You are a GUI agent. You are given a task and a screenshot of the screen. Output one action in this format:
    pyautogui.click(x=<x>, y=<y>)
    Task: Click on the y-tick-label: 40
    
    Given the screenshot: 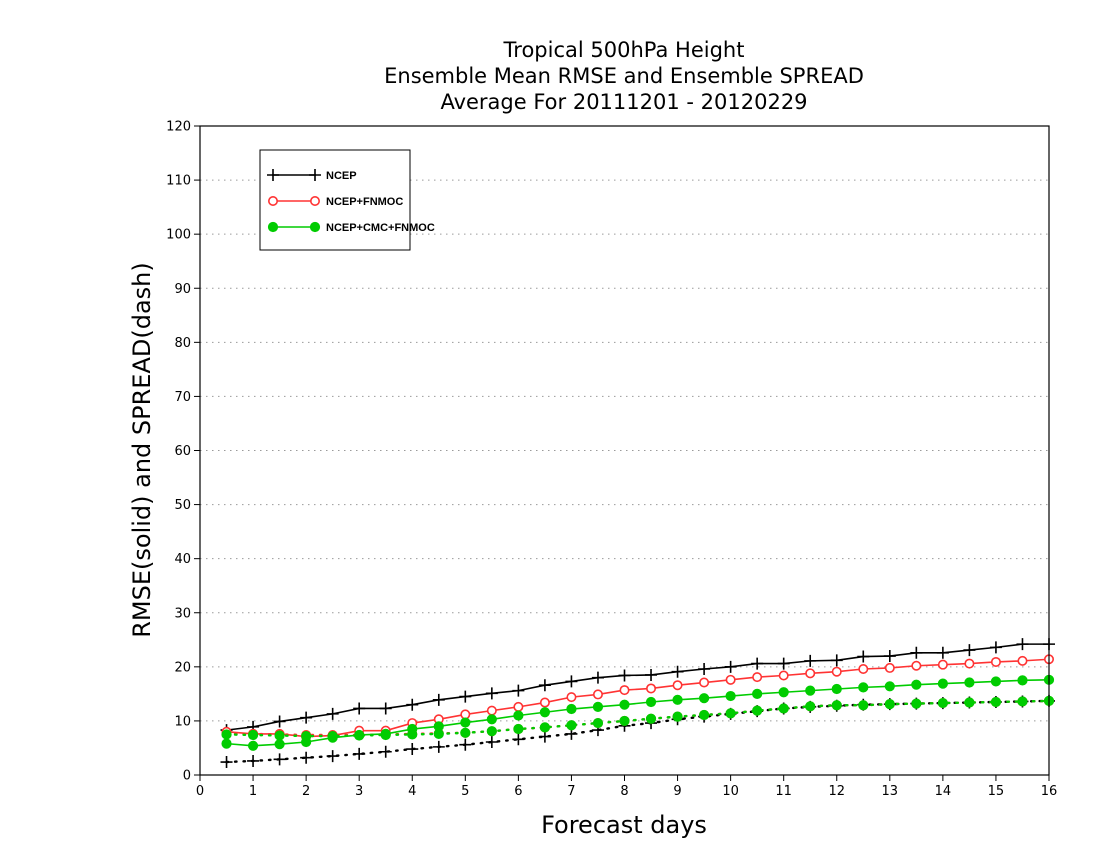 What is the action you would take?
    pyautogui.click(x=182, y=559)
    